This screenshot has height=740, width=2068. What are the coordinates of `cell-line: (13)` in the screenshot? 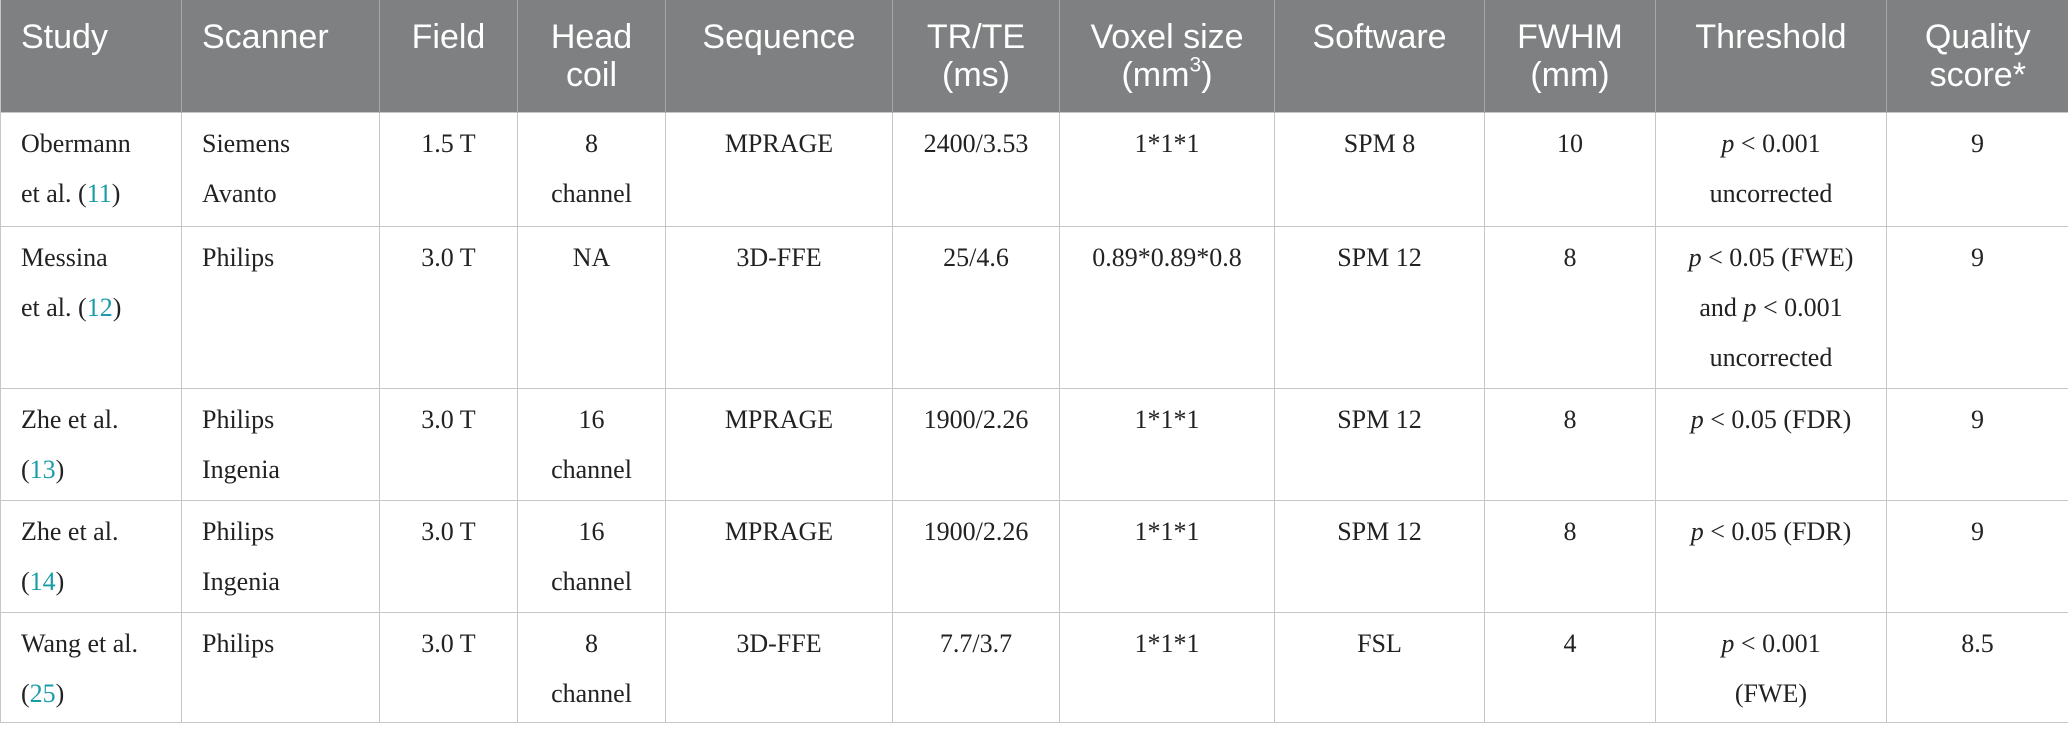 It's located at (91, 470).